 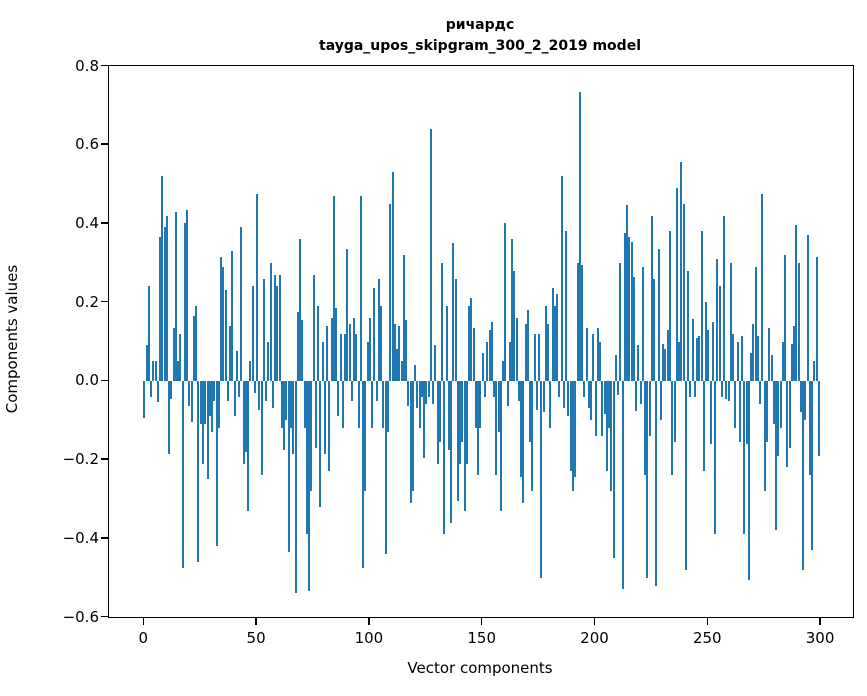 I want to click on x-tick-label: 50, so click(x=256, y=637).